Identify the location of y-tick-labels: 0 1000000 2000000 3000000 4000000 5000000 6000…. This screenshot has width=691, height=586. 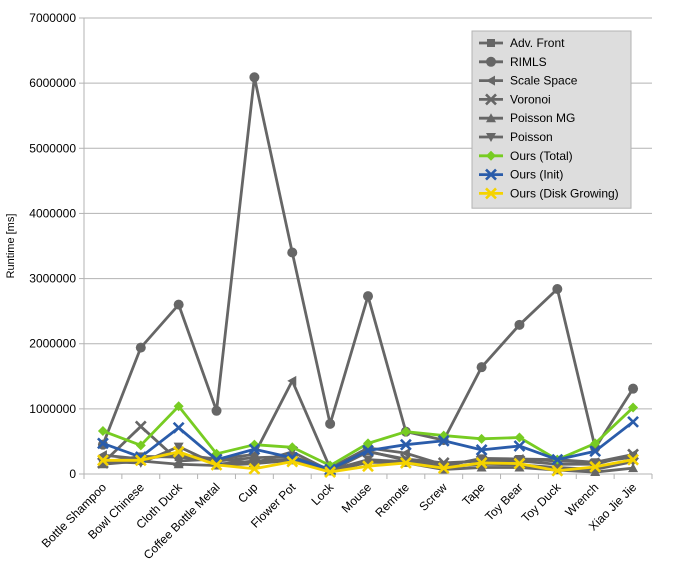
(52, 246).